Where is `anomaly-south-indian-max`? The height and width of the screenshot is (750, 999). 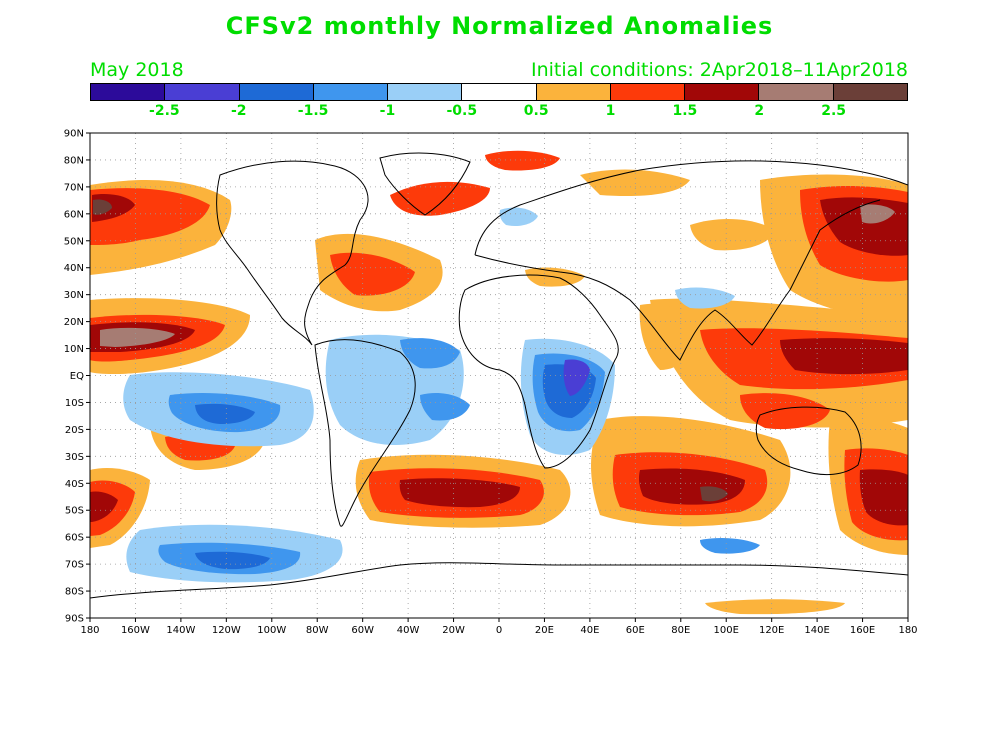 anomaly-south-indian-max is located at coordinates (714, 494).